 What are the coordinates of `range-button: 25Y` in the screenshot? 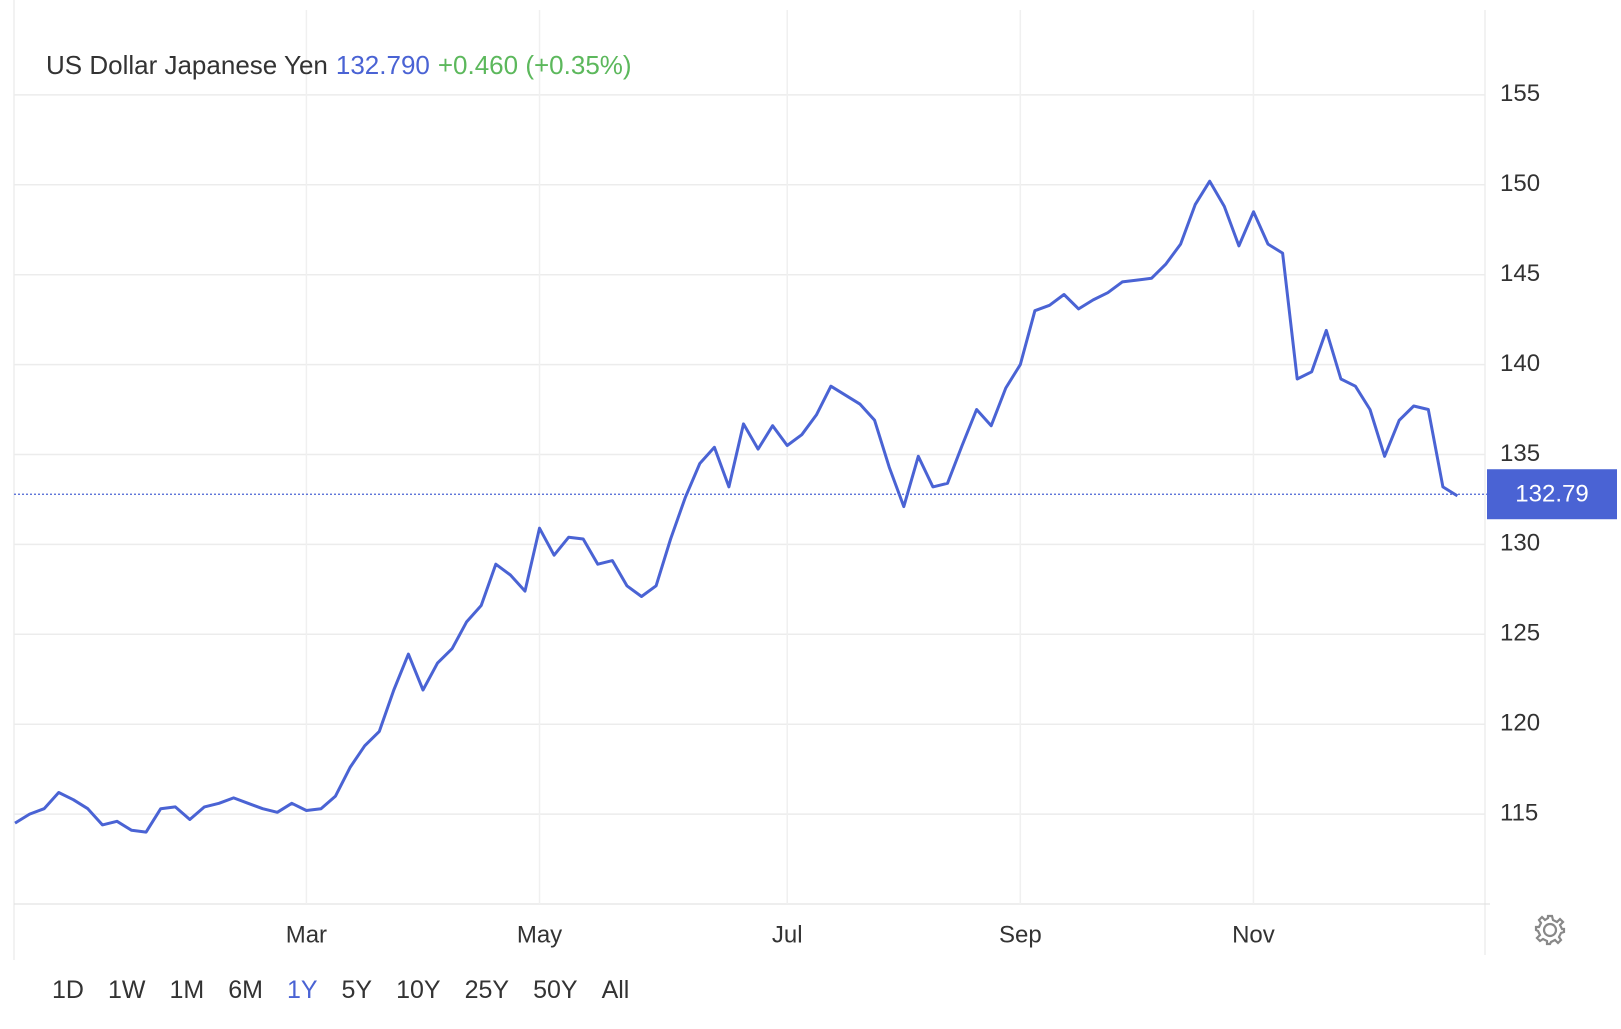 It's located at (487, 990).